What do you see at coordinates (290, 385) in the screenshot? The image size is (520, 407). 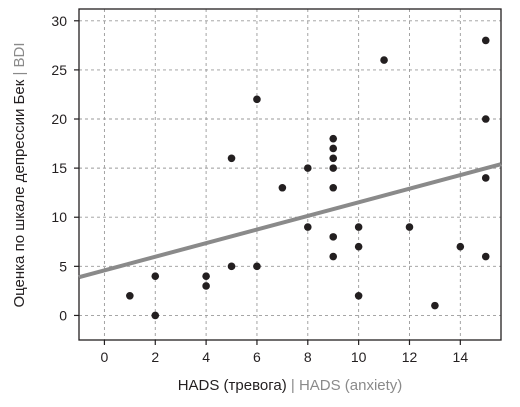 I see `x-axis-title: HADS (тревога) | HADS (anxiety)` at bounding box center [290, 385].